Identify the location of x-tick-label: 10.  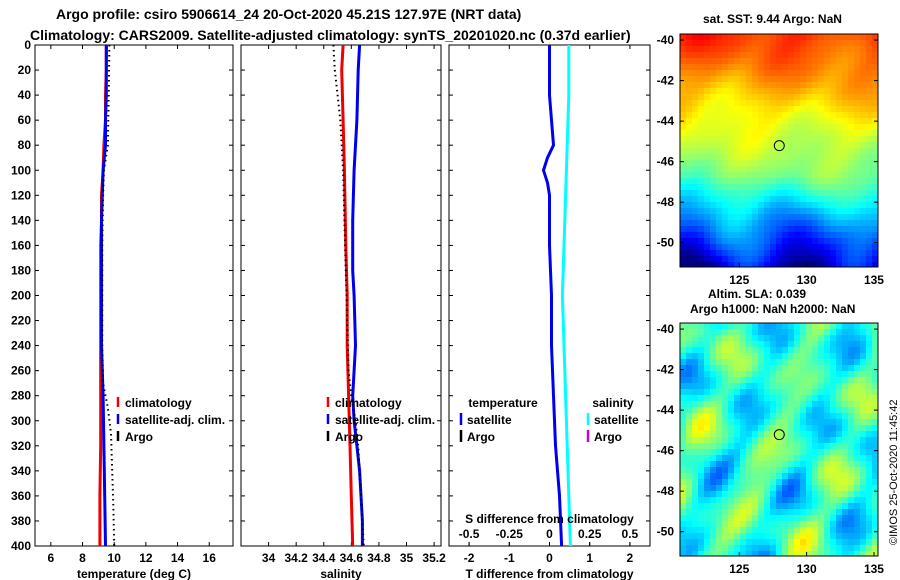
(115, 558).